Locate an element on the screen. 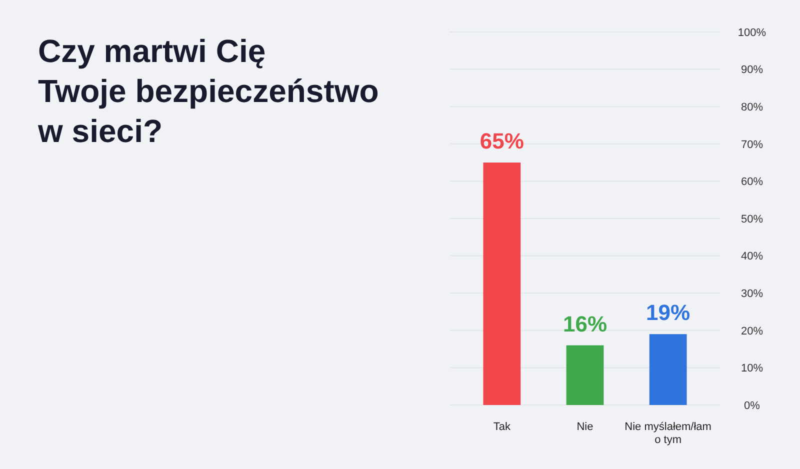 This screenshot has width=800, height=469. text: Czy martwi Cię Twoje bezpieczeństwo w sieci? is located at coordinates (208, 91).